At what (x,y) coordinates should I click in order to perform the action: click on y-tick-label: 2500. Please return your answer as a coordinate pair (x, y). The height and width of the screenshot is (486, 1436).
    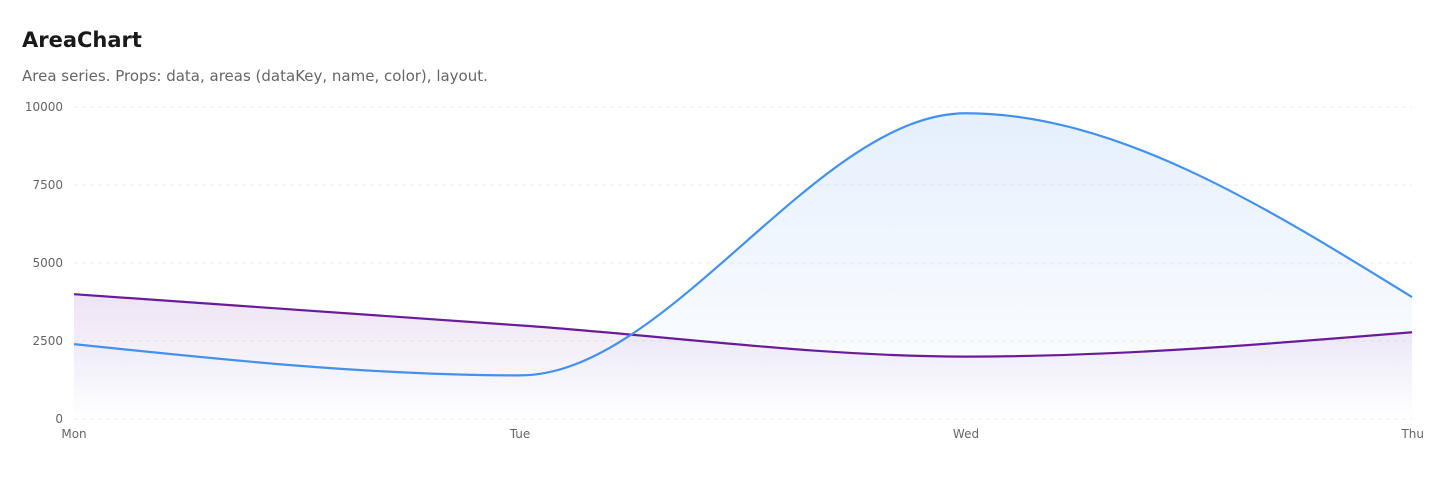
    Looking at the image, I should click on (47, 341).